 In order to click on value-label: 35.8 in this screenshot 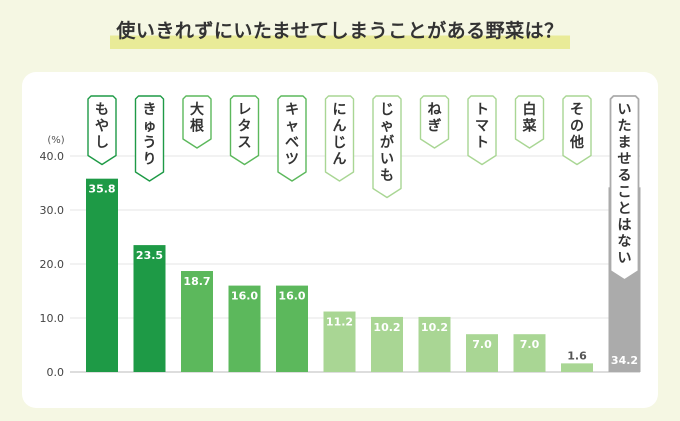, I will do `click(101, 189)`.